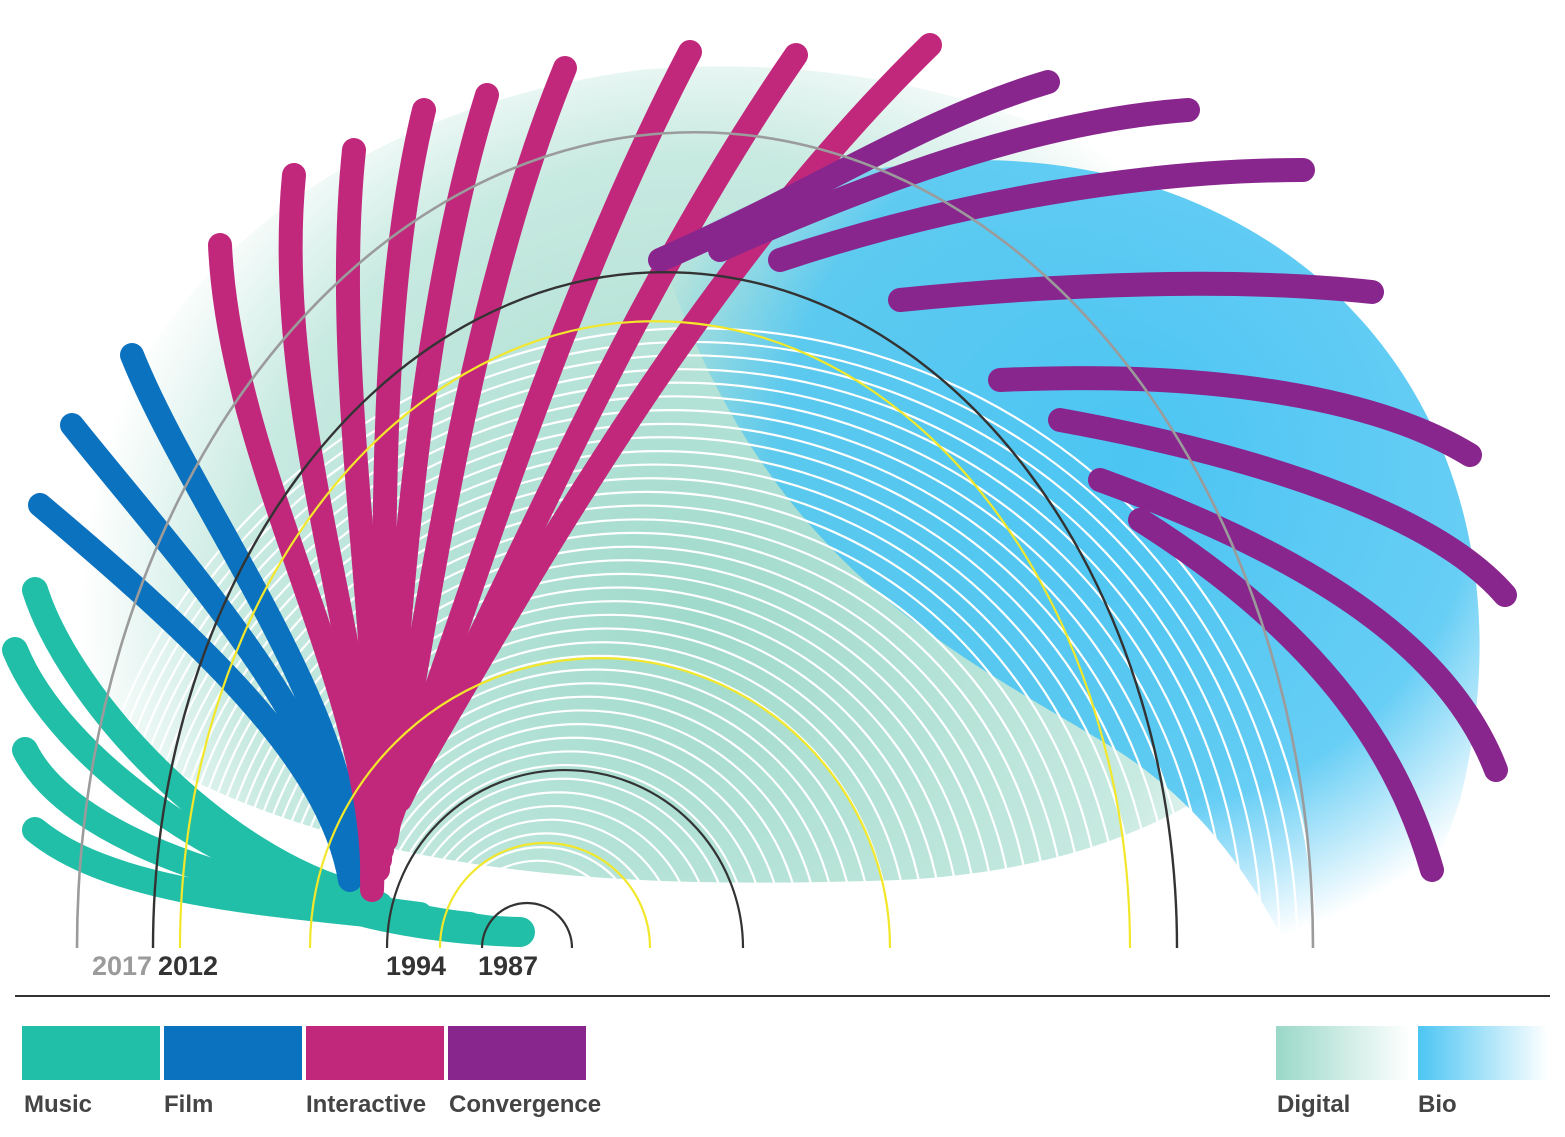  I want to click on year-label-2017: 2017, so click(122, 966).